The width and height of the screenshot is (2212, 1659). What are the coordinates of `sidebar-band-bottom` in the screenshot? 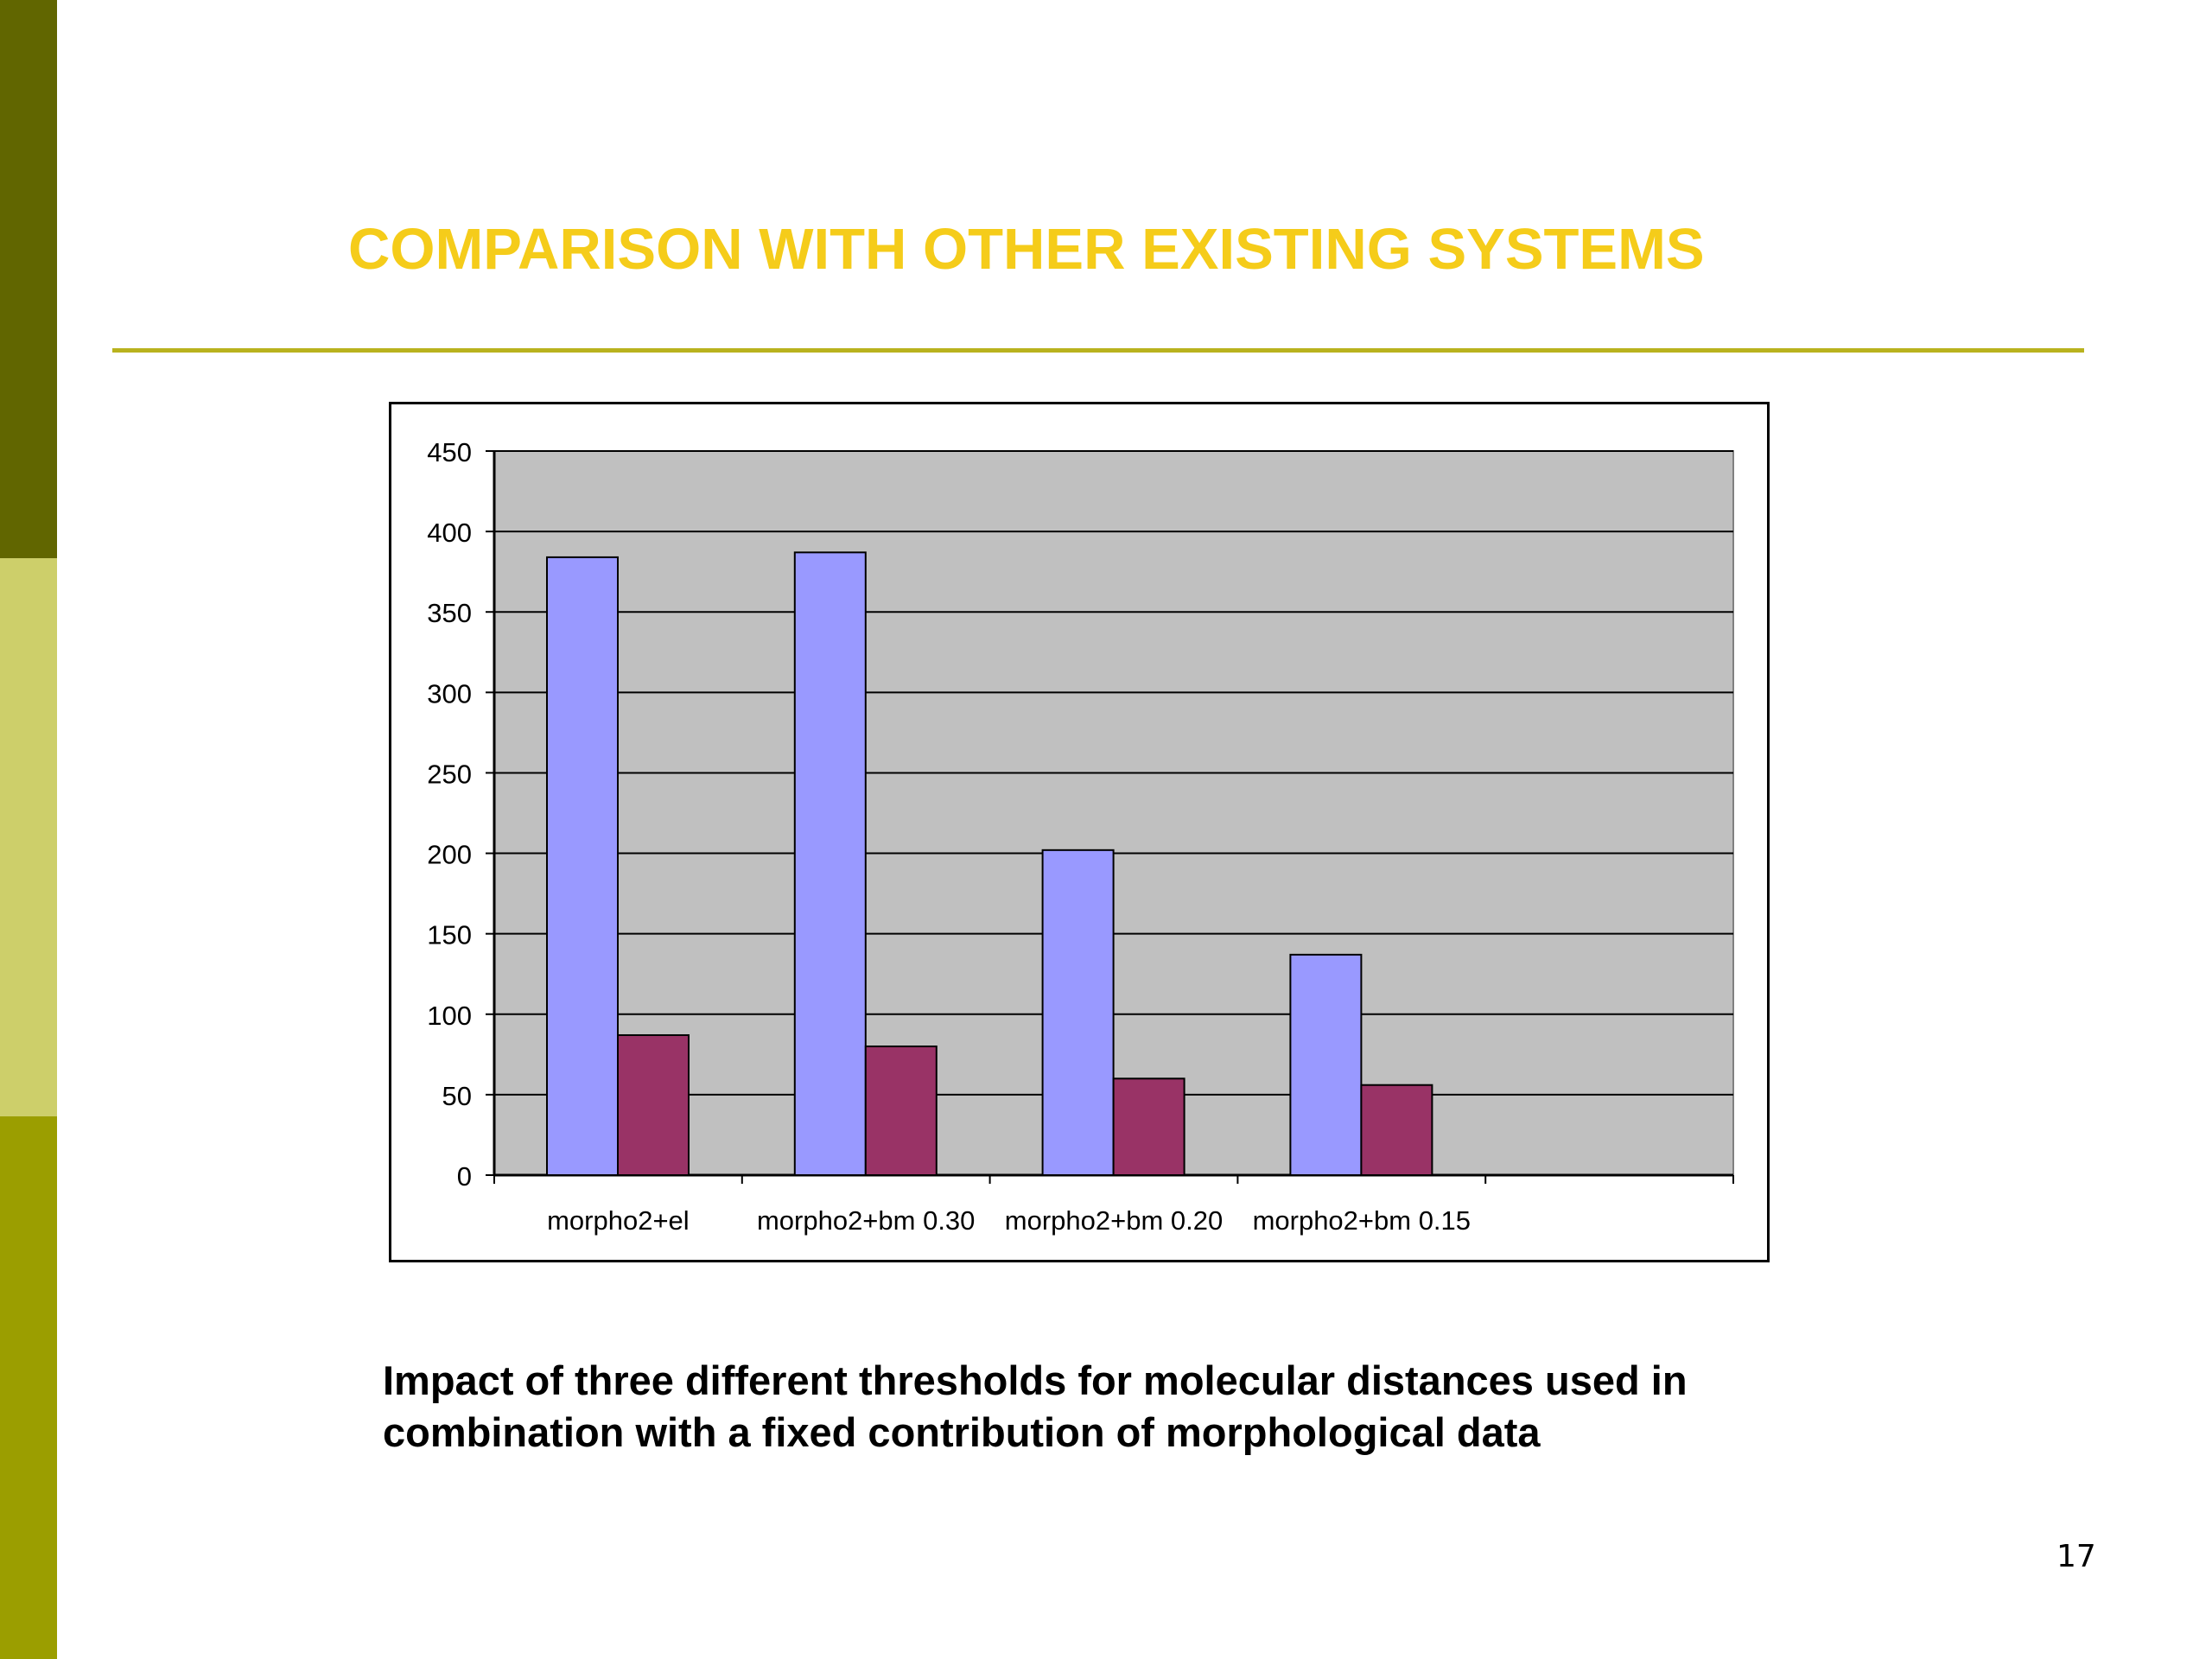 It's located at (28, 1387).